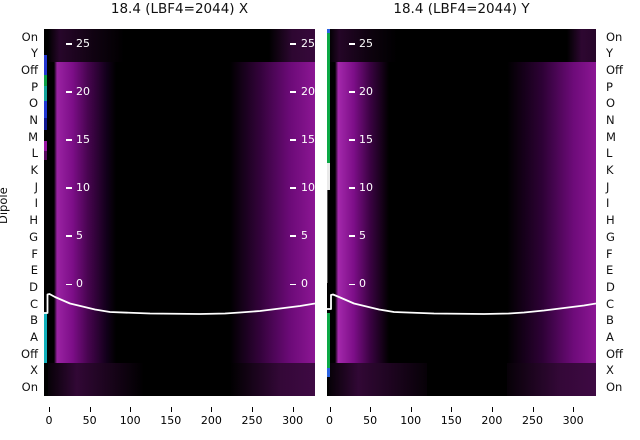 The width and height of the screenshot is (640, 440). Describe the element at coordinates (34, 53) in the screenshot. I see `row-label: Y` at that location.